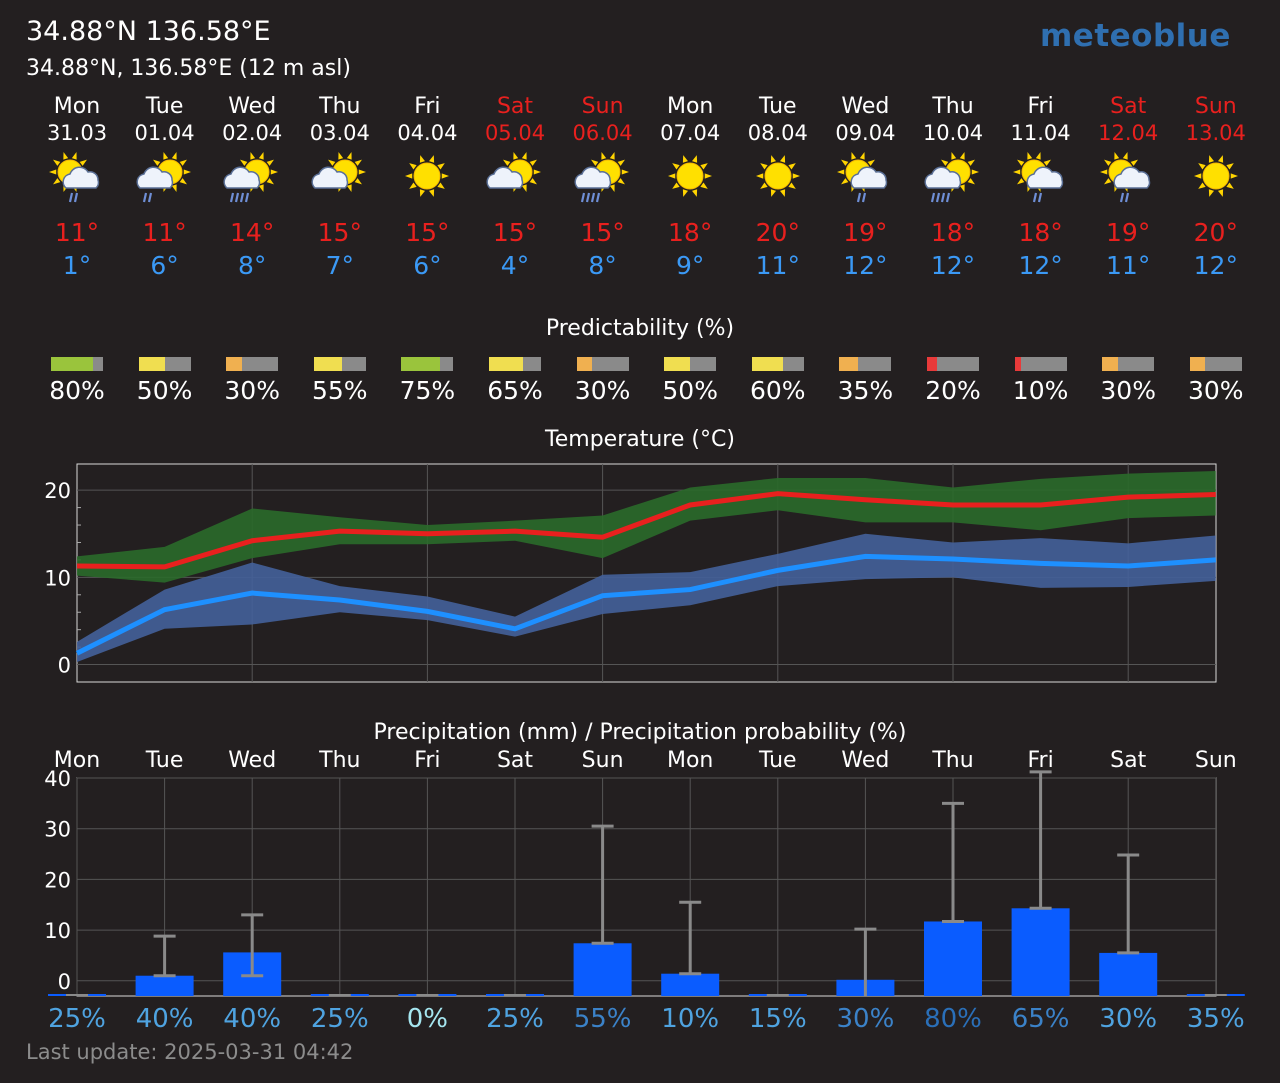 The height and width of the screenshot is (1083, 1280). Describe the element at coordinates (1040, 1019) in the screenshot. I see `precipitation-probability: 65%` at that location.